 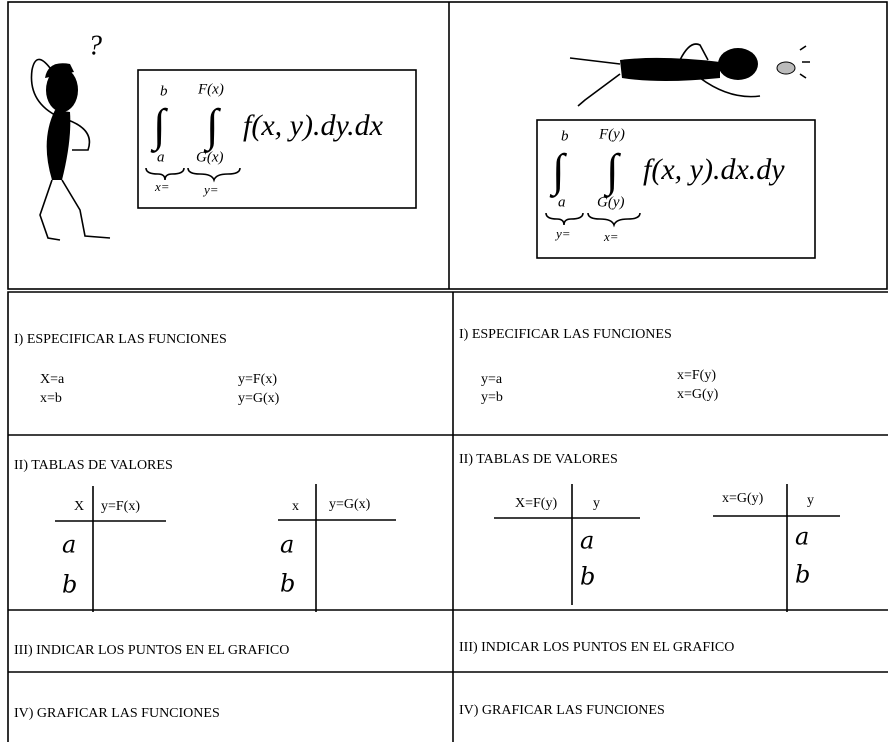 What do you see at coordinates (804, 62) in the screenshot?
I see `figure-lines` at bounding box center [804, 62].